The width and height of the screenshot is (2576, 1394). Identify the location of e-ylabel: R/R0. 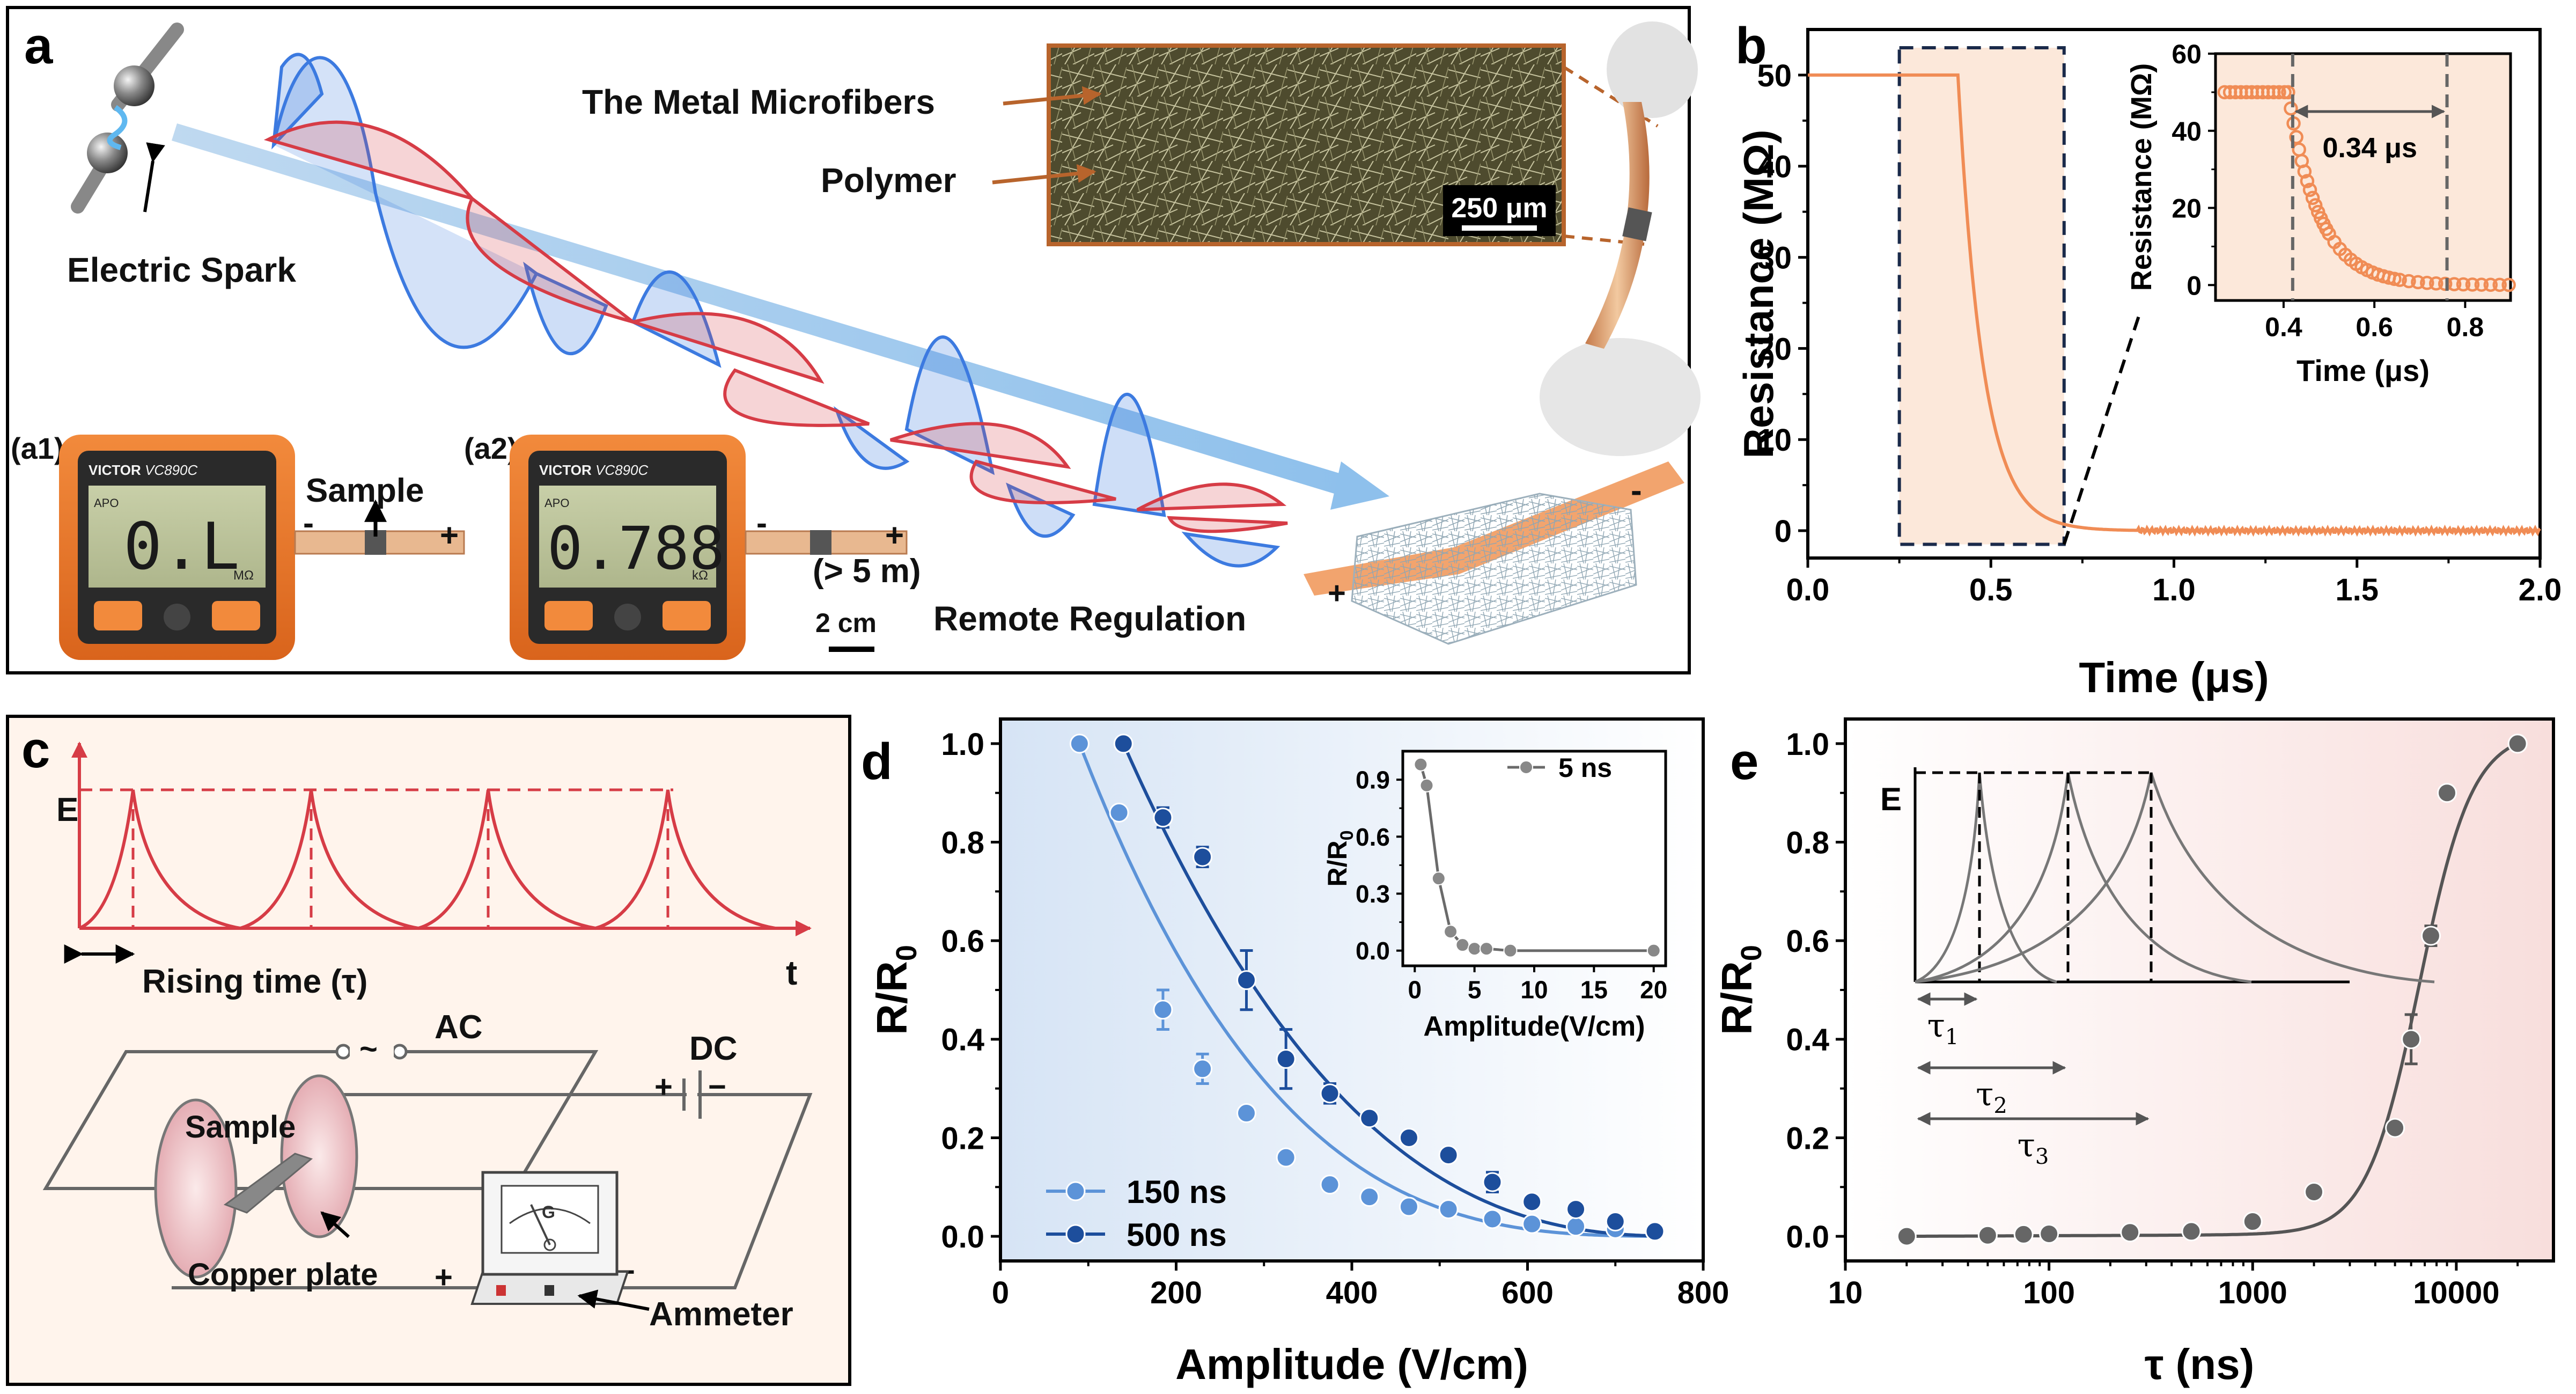
(1740, 990).